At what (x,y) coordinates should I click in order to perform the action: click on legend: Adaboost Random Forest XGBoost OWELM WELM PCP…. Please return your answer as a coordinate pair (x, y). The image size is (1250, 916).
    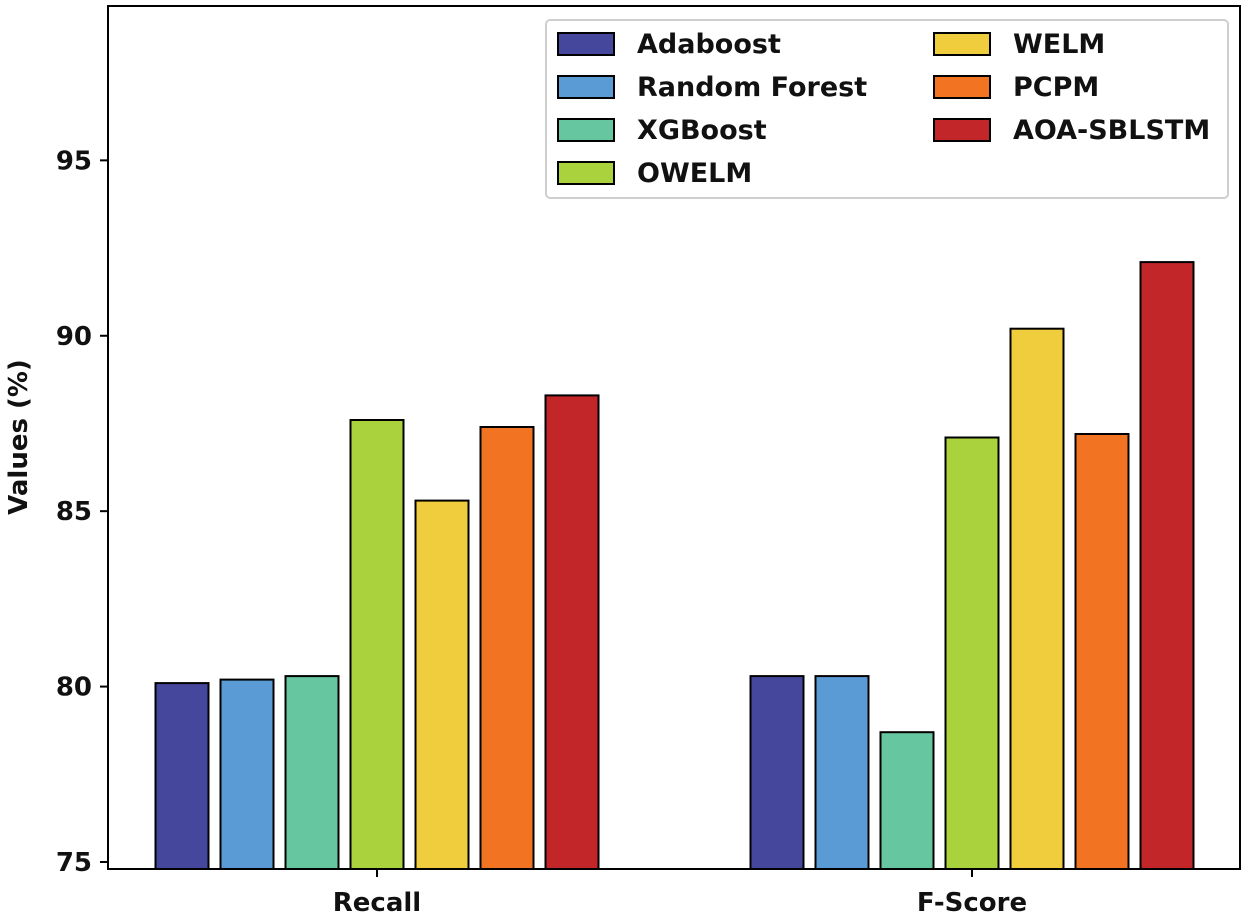
    Looking at the image, I should click on (887, 109).